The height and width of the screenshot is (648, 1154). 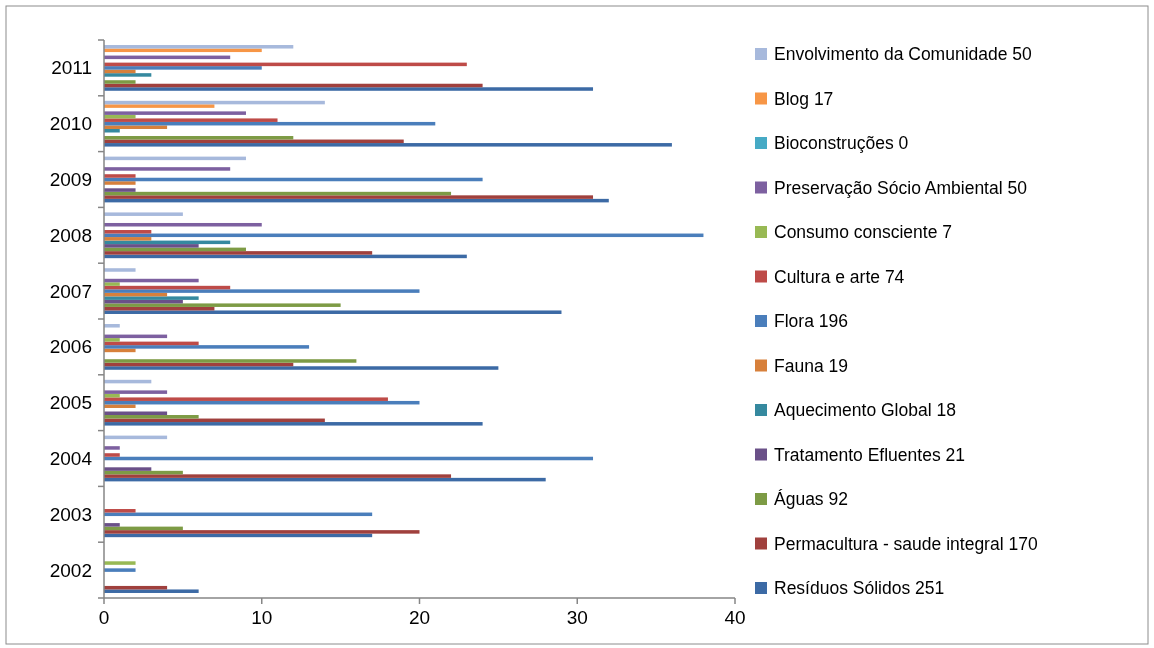 What do you see at coordinates (859, 588) in the screenshot?
I see `legend-label: Resíduos Sólidos 251` at bounding box center [859, 588].